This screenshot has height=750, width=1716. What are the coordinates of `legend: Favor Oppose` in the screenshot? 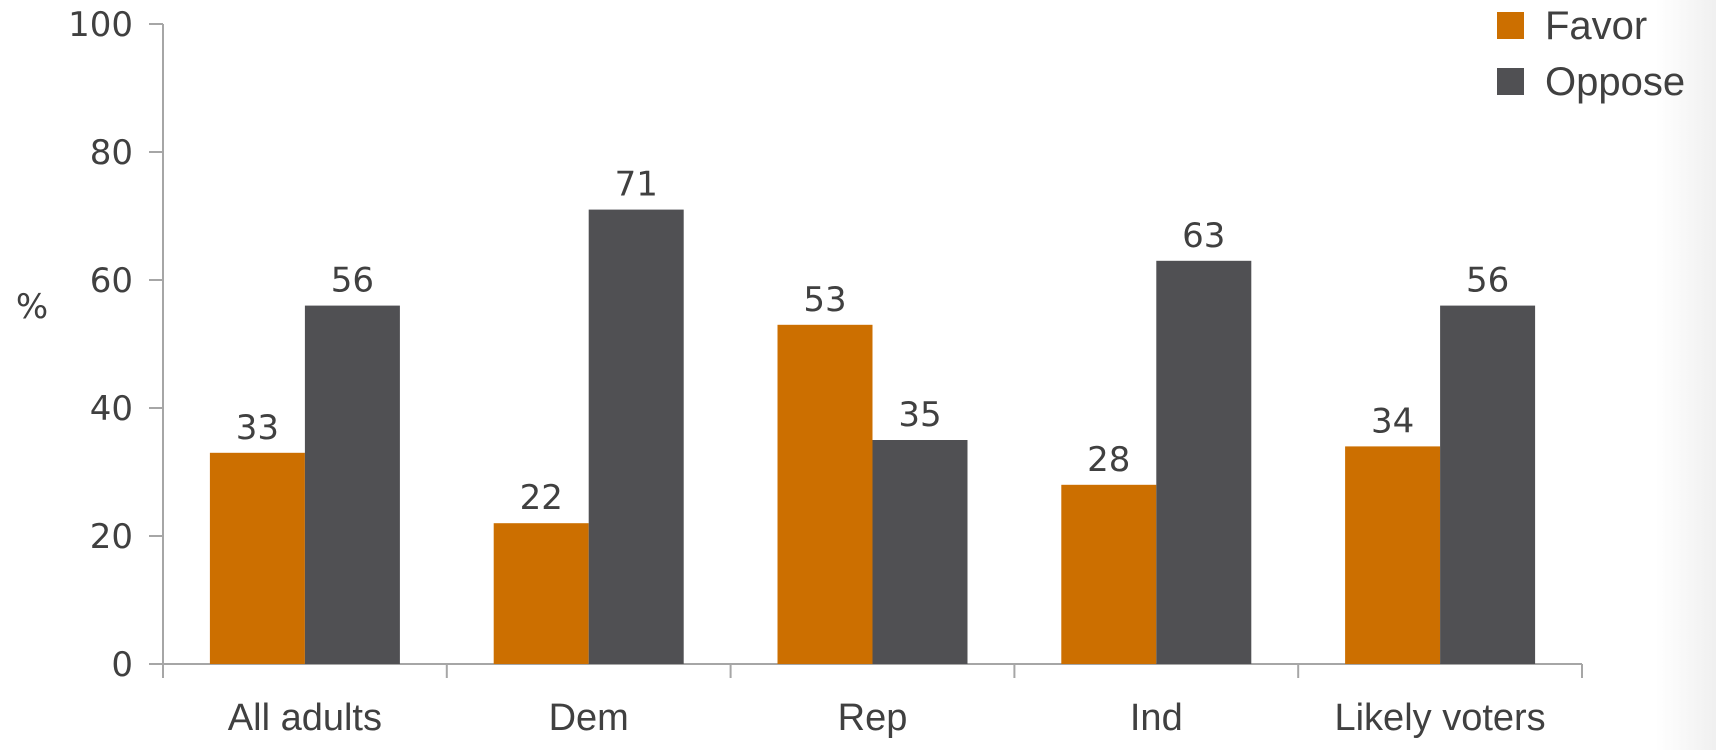 It's located at (1591, 54).